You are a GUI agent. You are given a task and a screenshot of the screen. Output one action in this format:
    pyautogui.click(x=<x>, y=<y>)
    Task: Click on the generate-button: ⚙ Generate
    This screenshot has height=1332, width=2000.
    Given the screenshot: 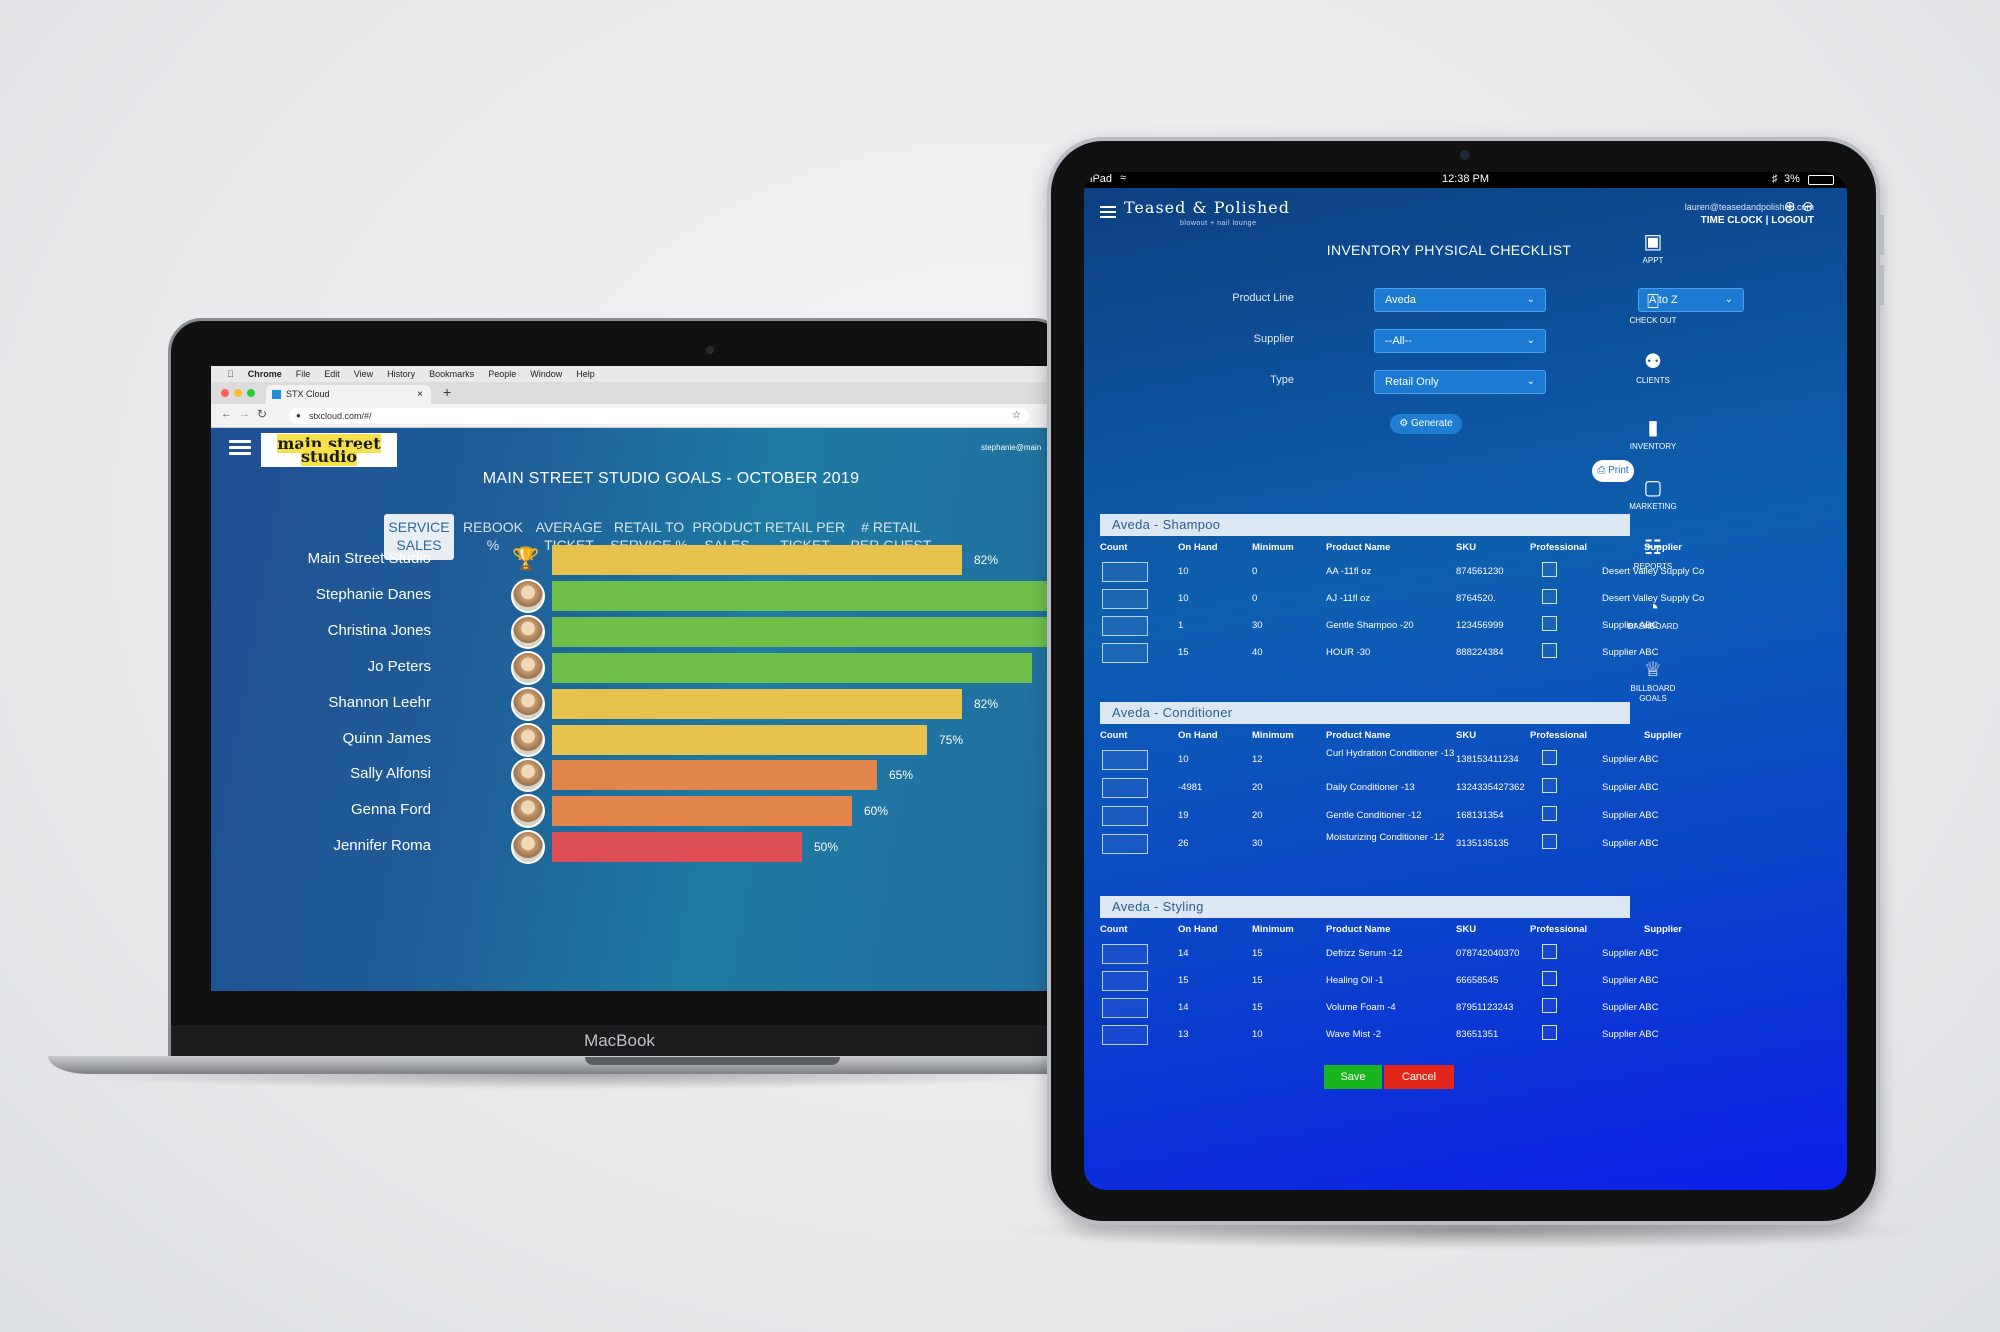 What is the action you would take?
    pyautogui.click(x=1426, y=424)
    